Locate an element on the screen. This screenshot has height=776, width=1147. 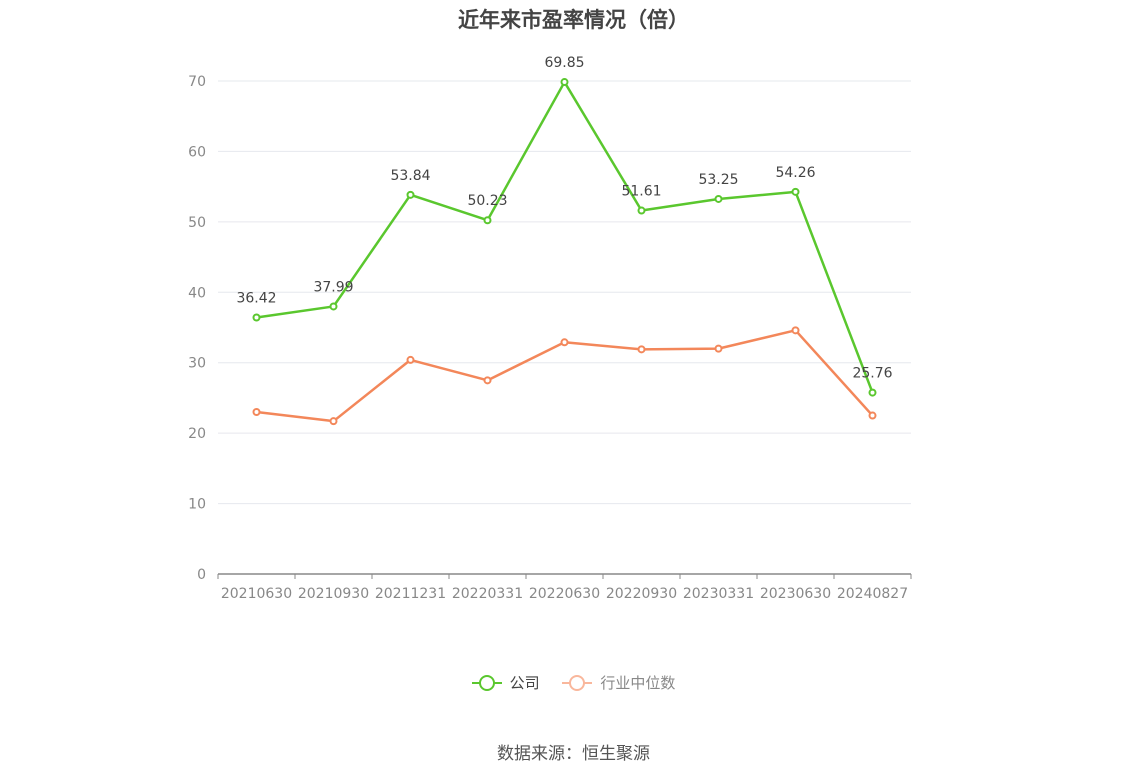
data-label: 53.84 is located at coordinates (410, 176).